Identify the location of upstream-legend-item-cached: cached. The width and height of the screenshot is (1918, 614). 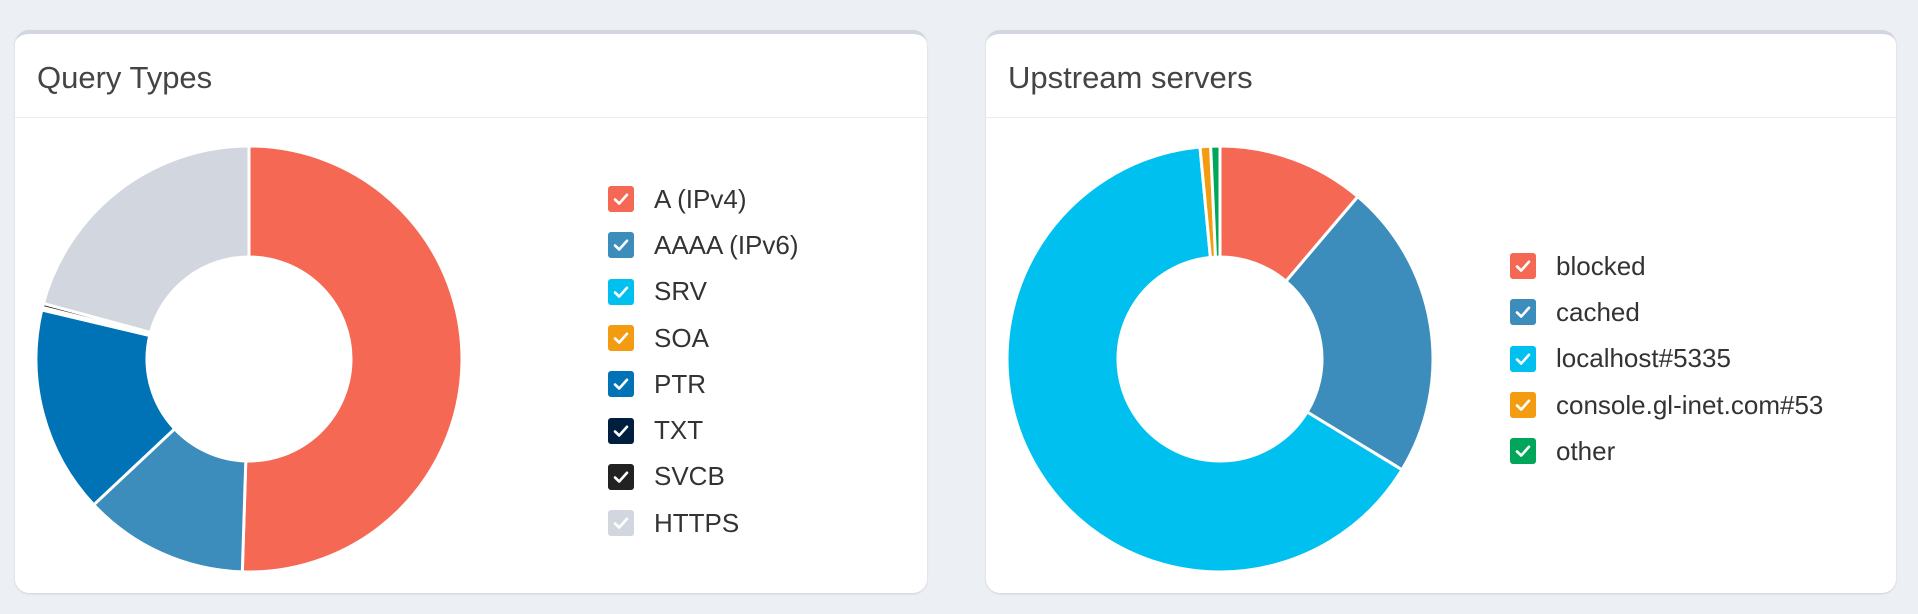
(1666, 312).